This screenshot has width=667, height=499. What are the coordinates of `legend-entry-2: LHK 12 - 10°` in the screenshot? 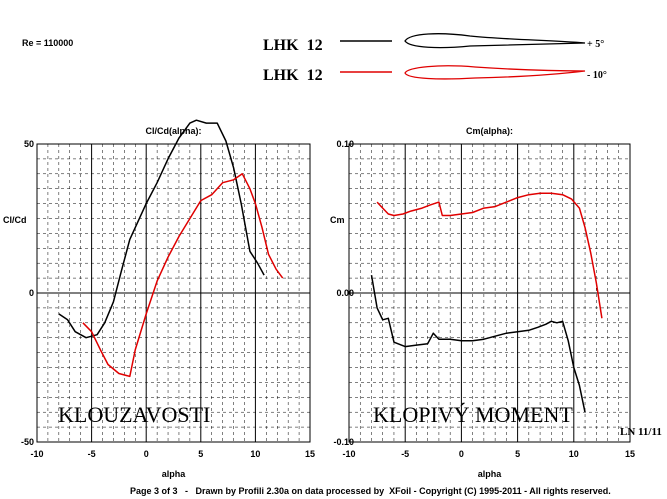 It's located at (435, 74).